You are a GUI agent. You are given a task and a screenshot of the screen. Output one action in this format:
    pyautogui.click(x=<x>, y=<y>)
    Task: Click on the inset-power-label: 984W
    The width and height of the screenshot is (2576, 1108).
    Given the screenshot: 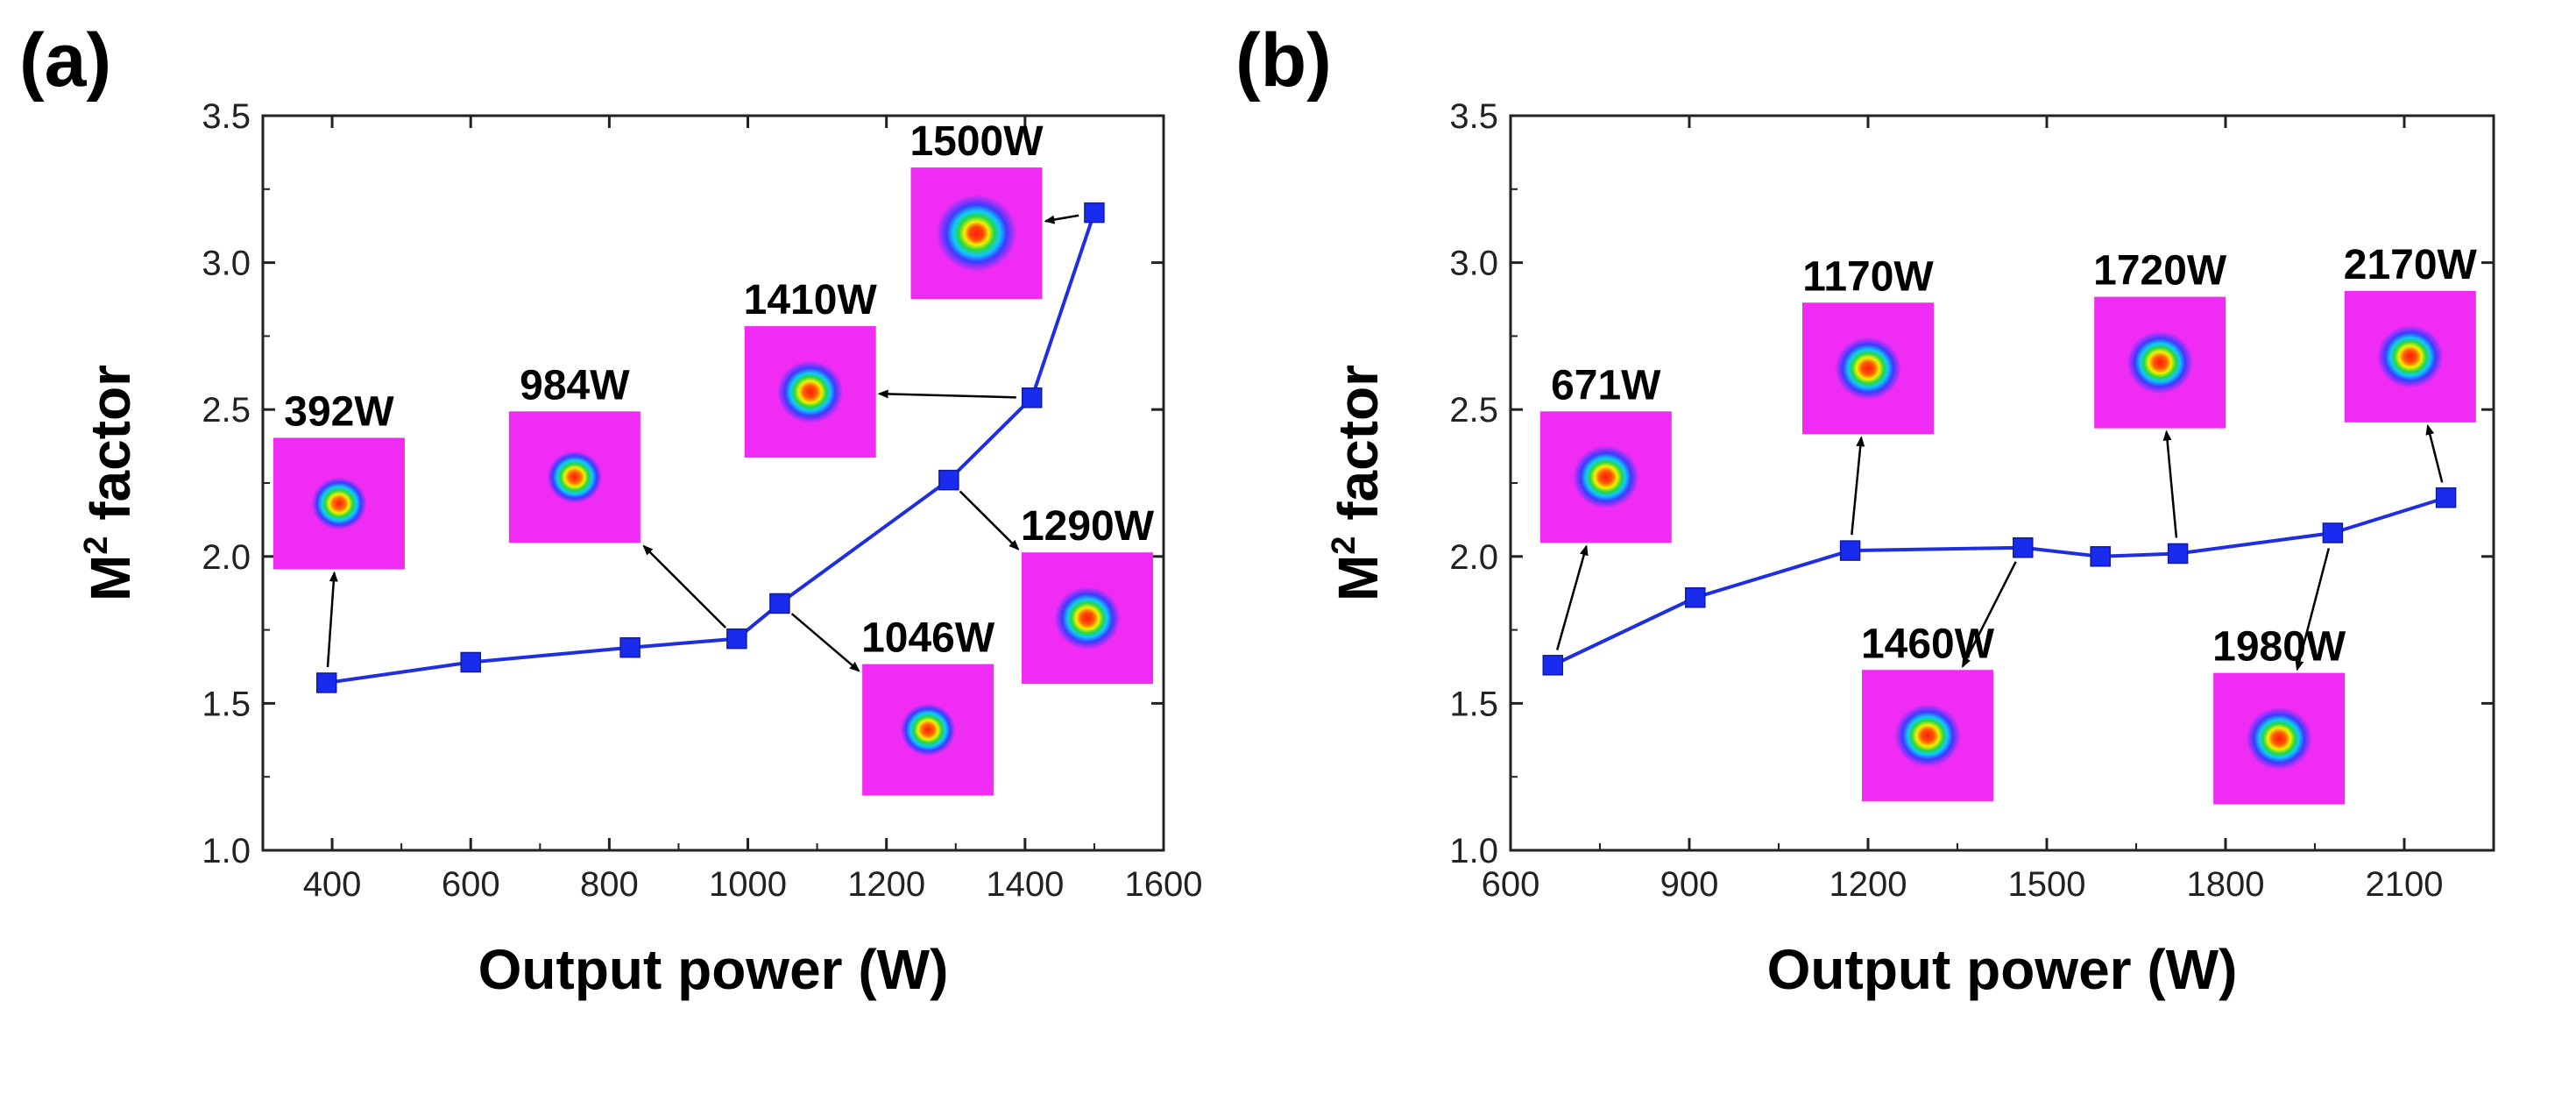 What is the action you would take?
    pyautogui.click(x=575, y=385)
    